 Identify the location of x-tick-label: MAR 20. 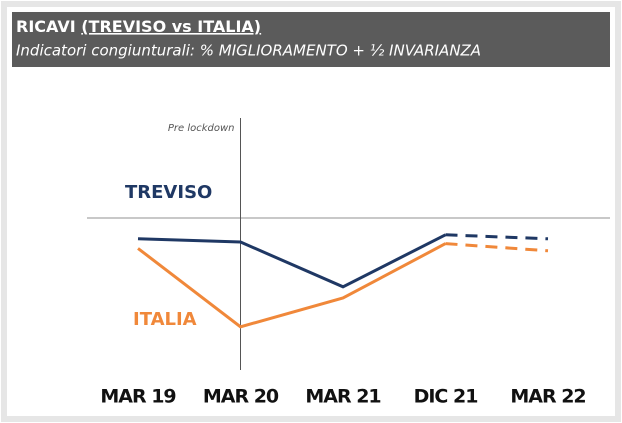
(241, 397).